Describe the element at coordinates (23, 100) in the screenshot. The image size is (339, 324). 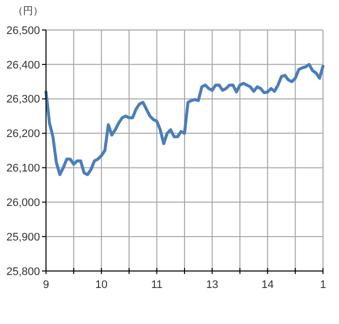
I see `y-tick-label: 26,300` at that location.